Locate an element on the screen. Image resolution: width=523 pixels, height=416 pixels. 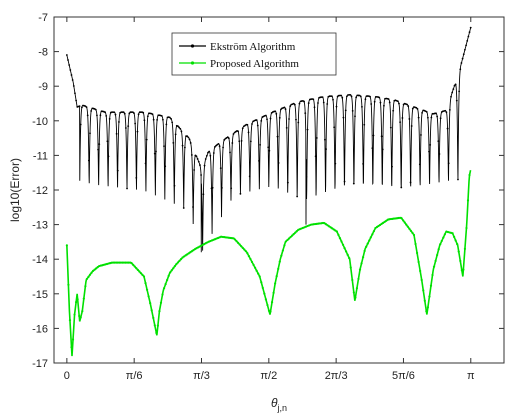
legend-label-proposed: Proposed Algorithm is located at coordinates (254, 64).